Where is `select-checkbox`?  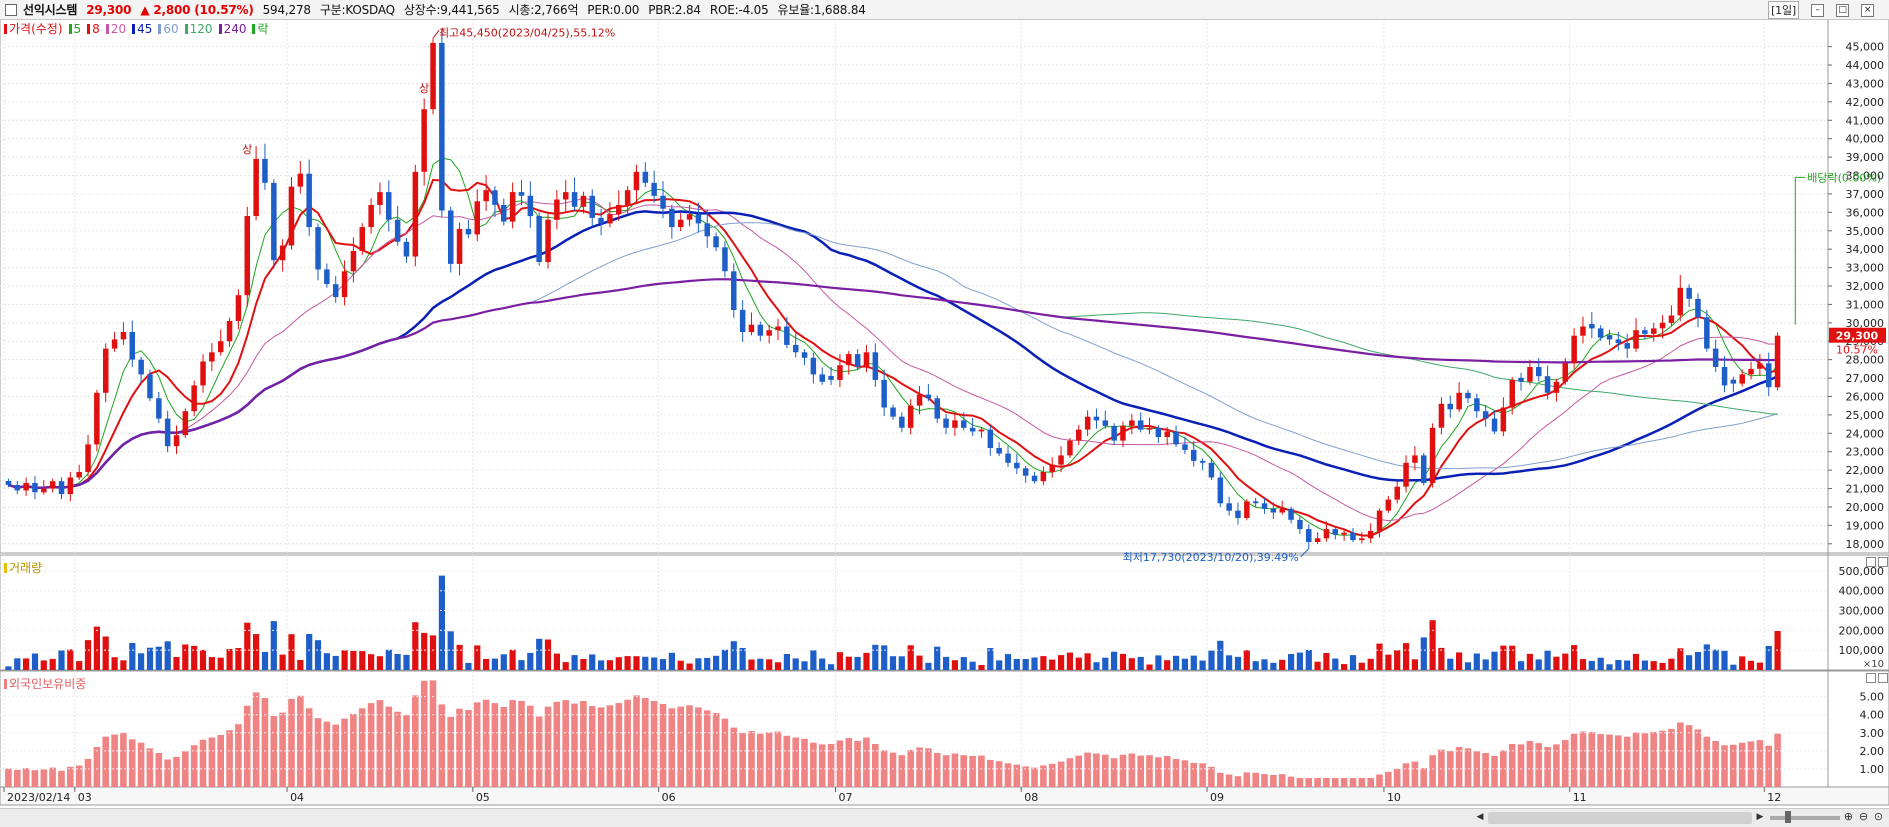 select-checkbox is located at coordinates (11, 9).